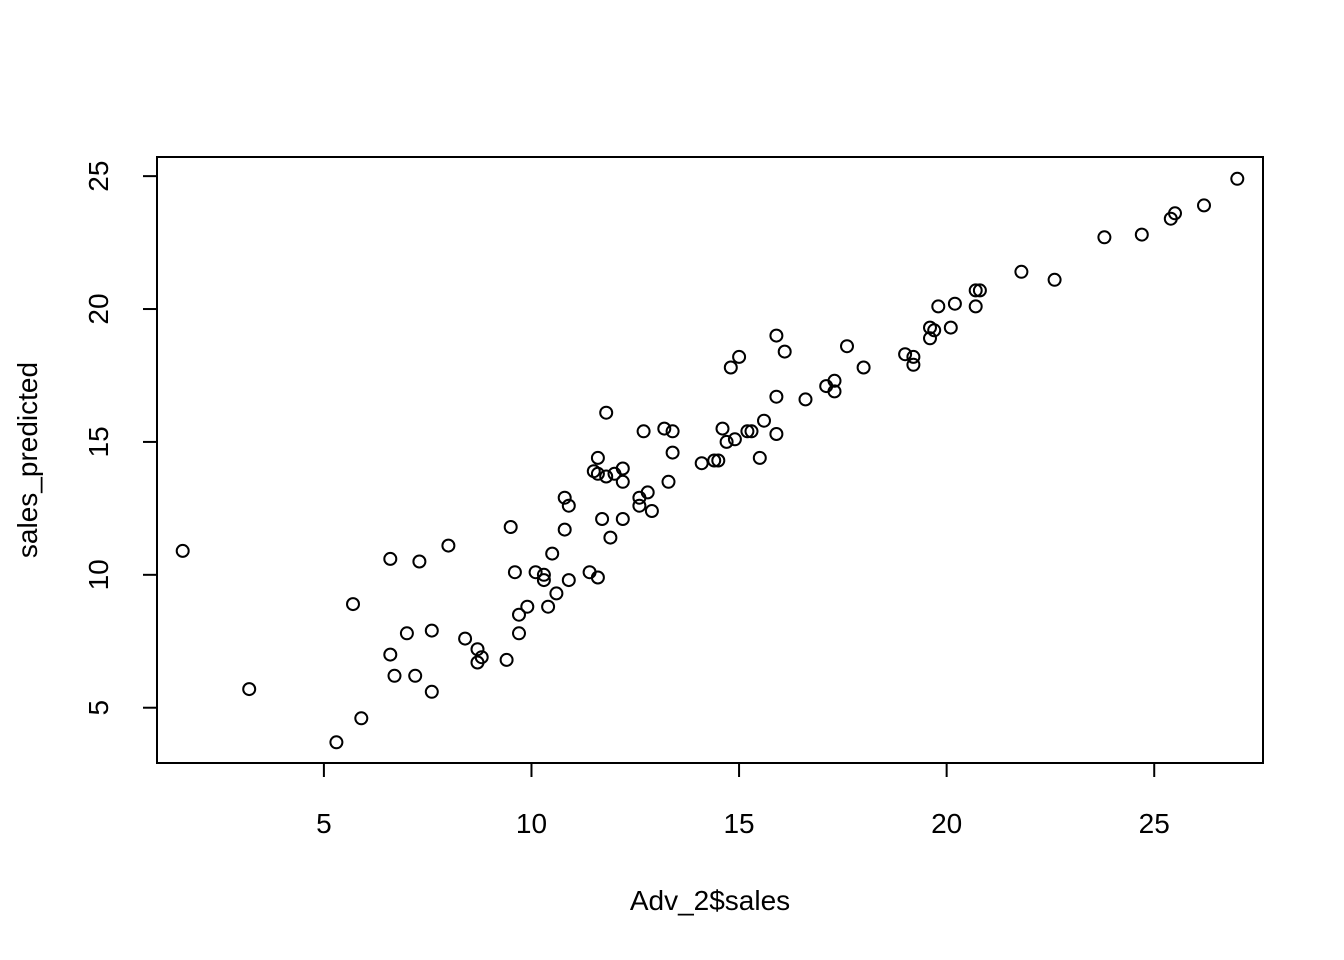 The width and height of the screenshot is (1344, 960). What do you see at coordinates (324, 823) in the screenshot?
I see `x-tick-label: 5` at bounding box center [324, 823].